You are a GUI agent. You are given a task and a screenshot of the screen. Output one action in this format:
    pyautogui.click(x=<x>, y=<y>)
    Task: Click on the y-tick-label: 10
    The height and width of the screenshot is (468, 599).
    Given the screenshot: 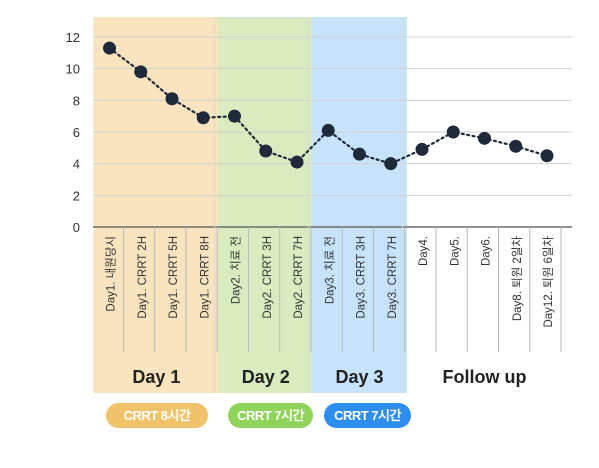 What is the action you would take?
    pyautogui.click(x=73, y=69)
    